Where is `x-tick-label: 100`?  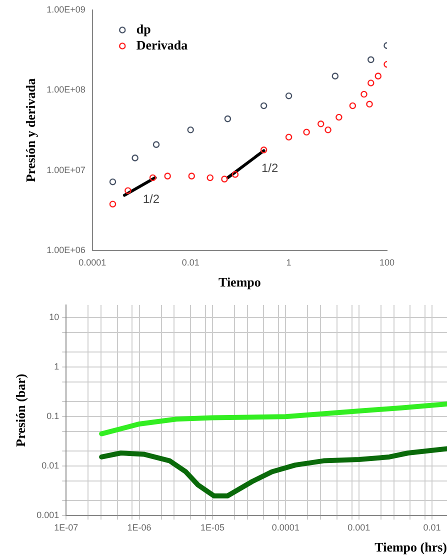 x-tick-label: 100 is located at coordinates (387, 262).